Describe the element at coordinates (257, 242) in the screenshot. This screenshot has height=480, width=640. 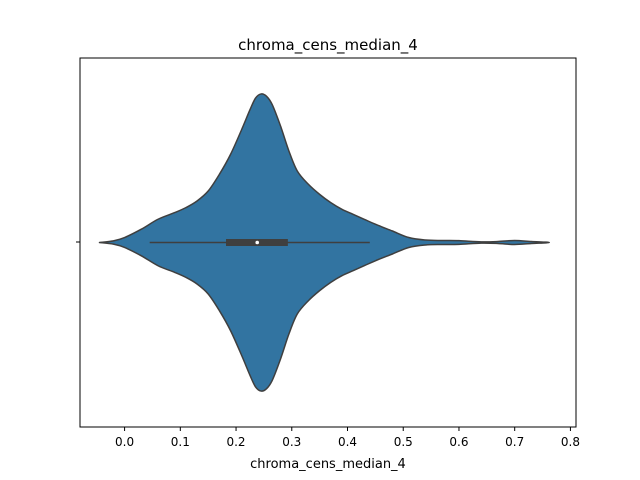
I see `median-marker` at that location.